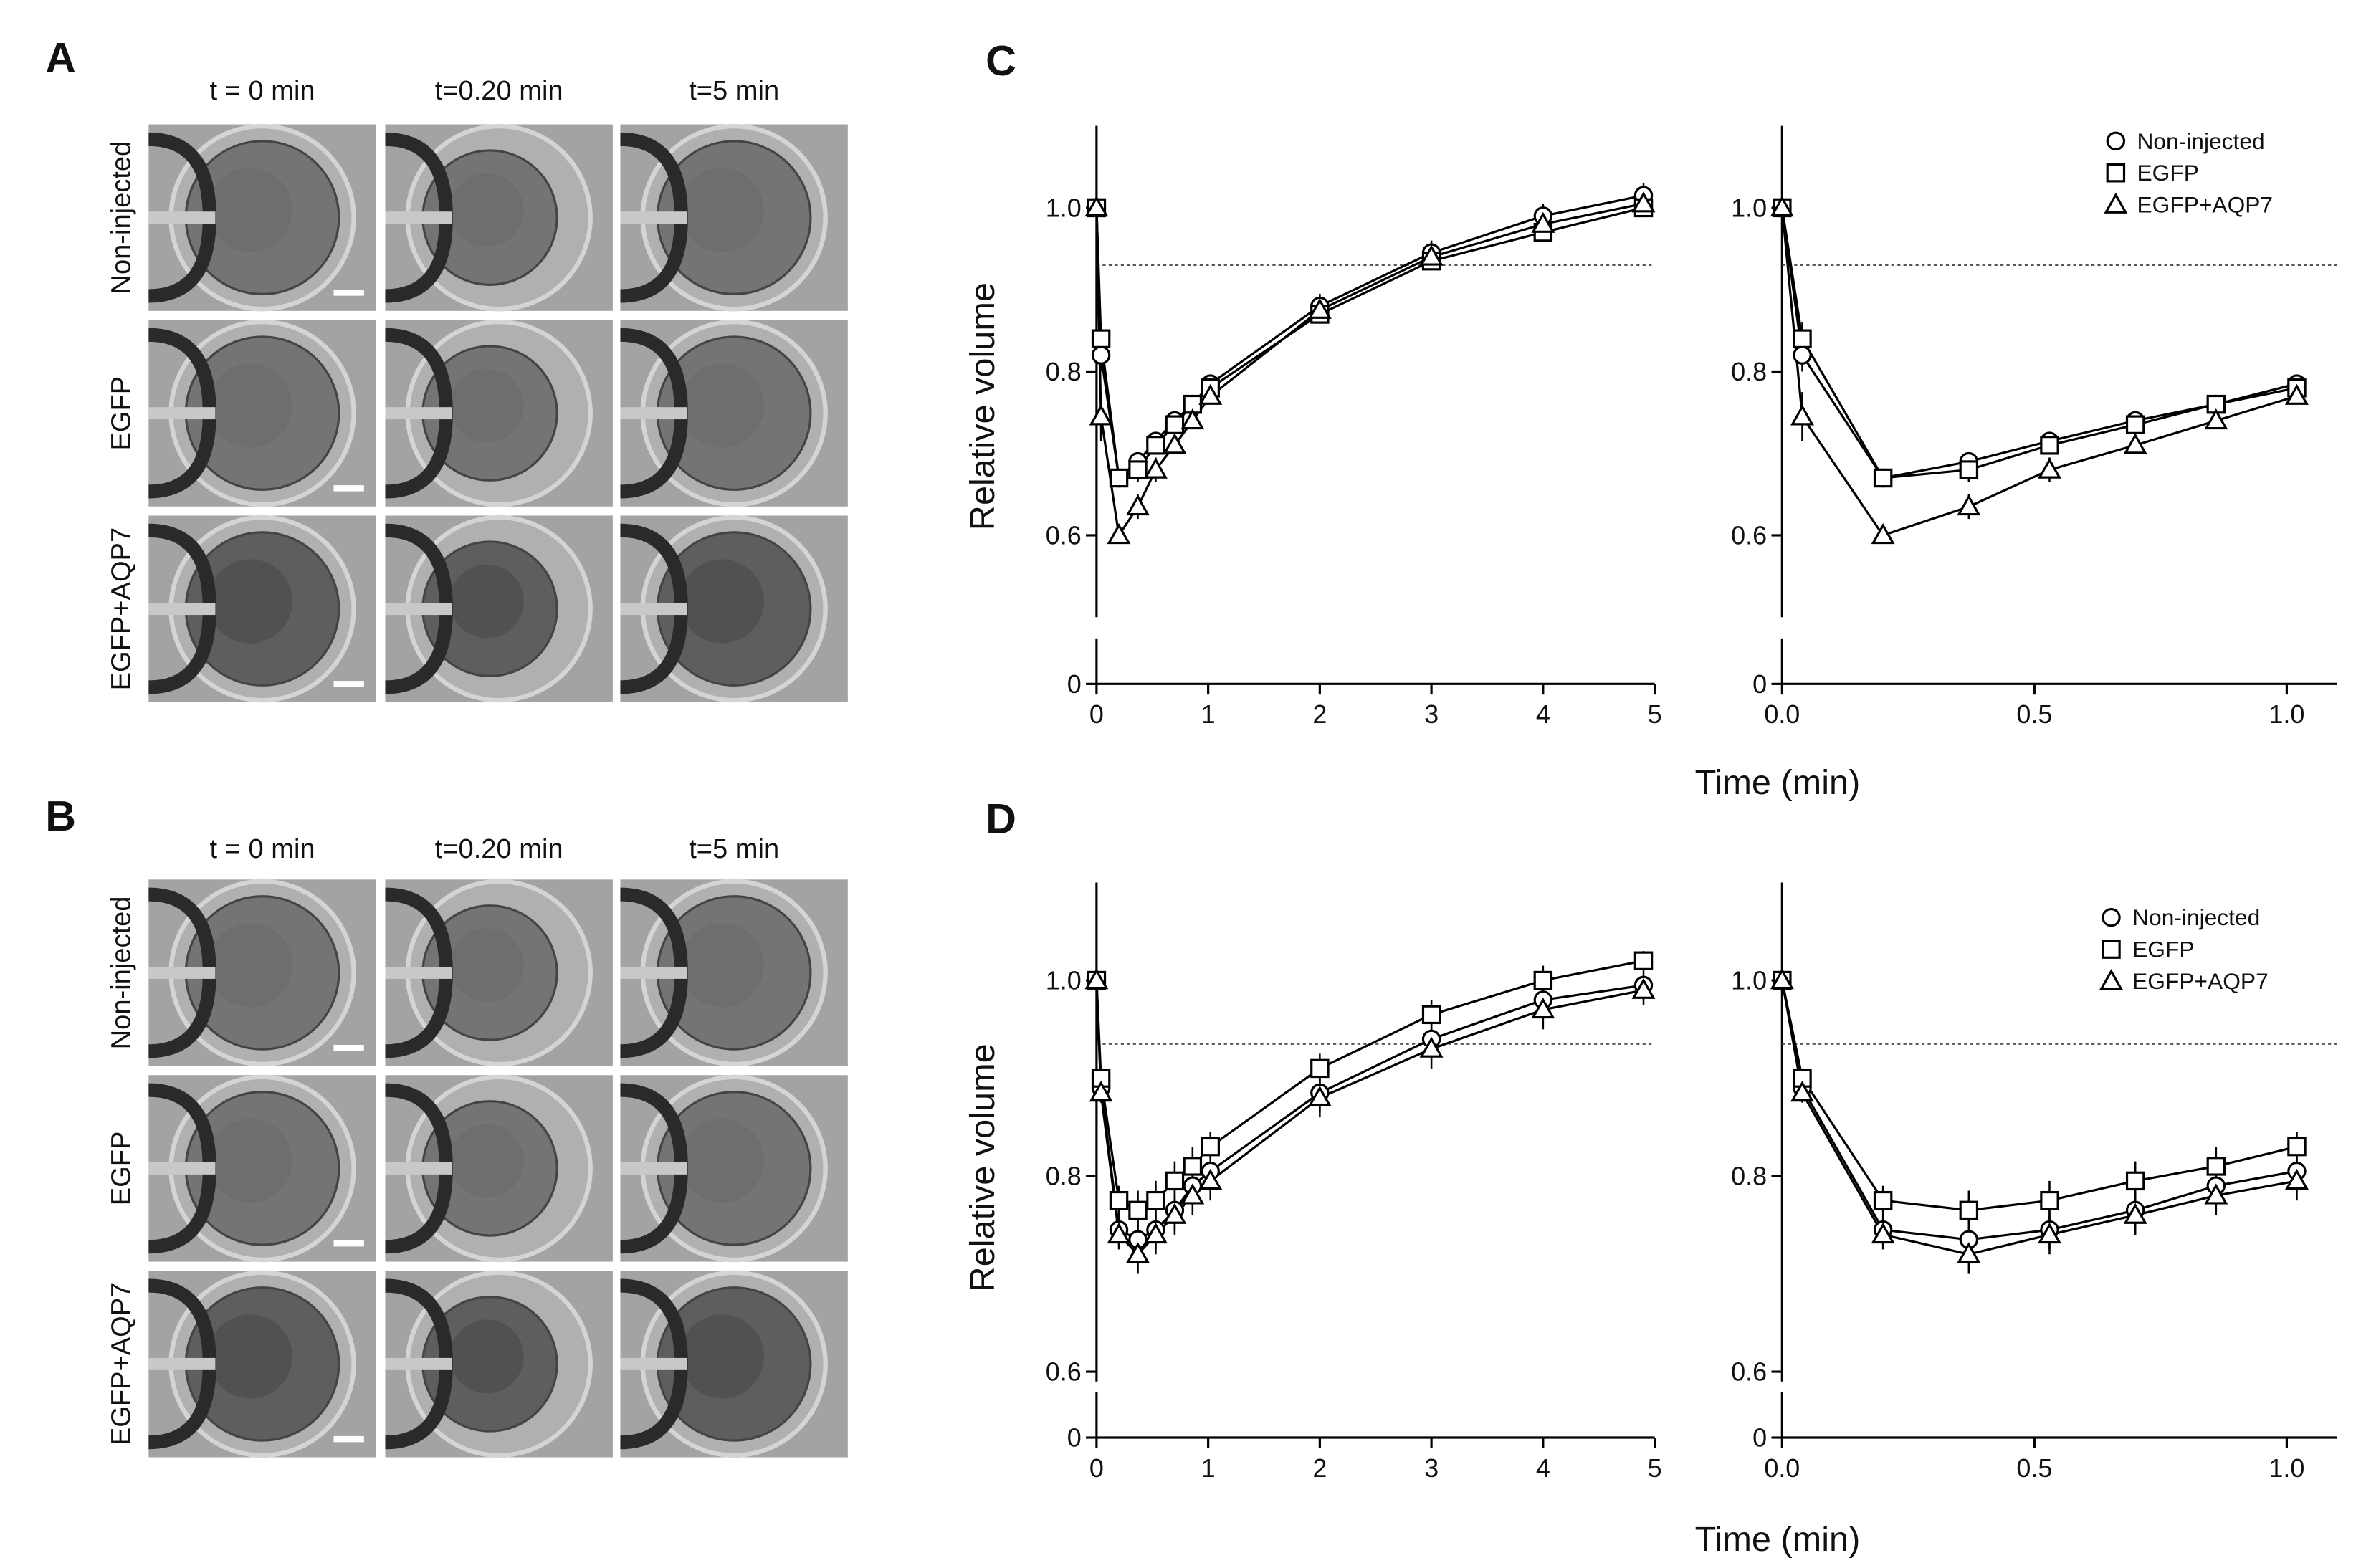  I want to click on legend-label: EGFP+AQP7, so click(2205, 205).